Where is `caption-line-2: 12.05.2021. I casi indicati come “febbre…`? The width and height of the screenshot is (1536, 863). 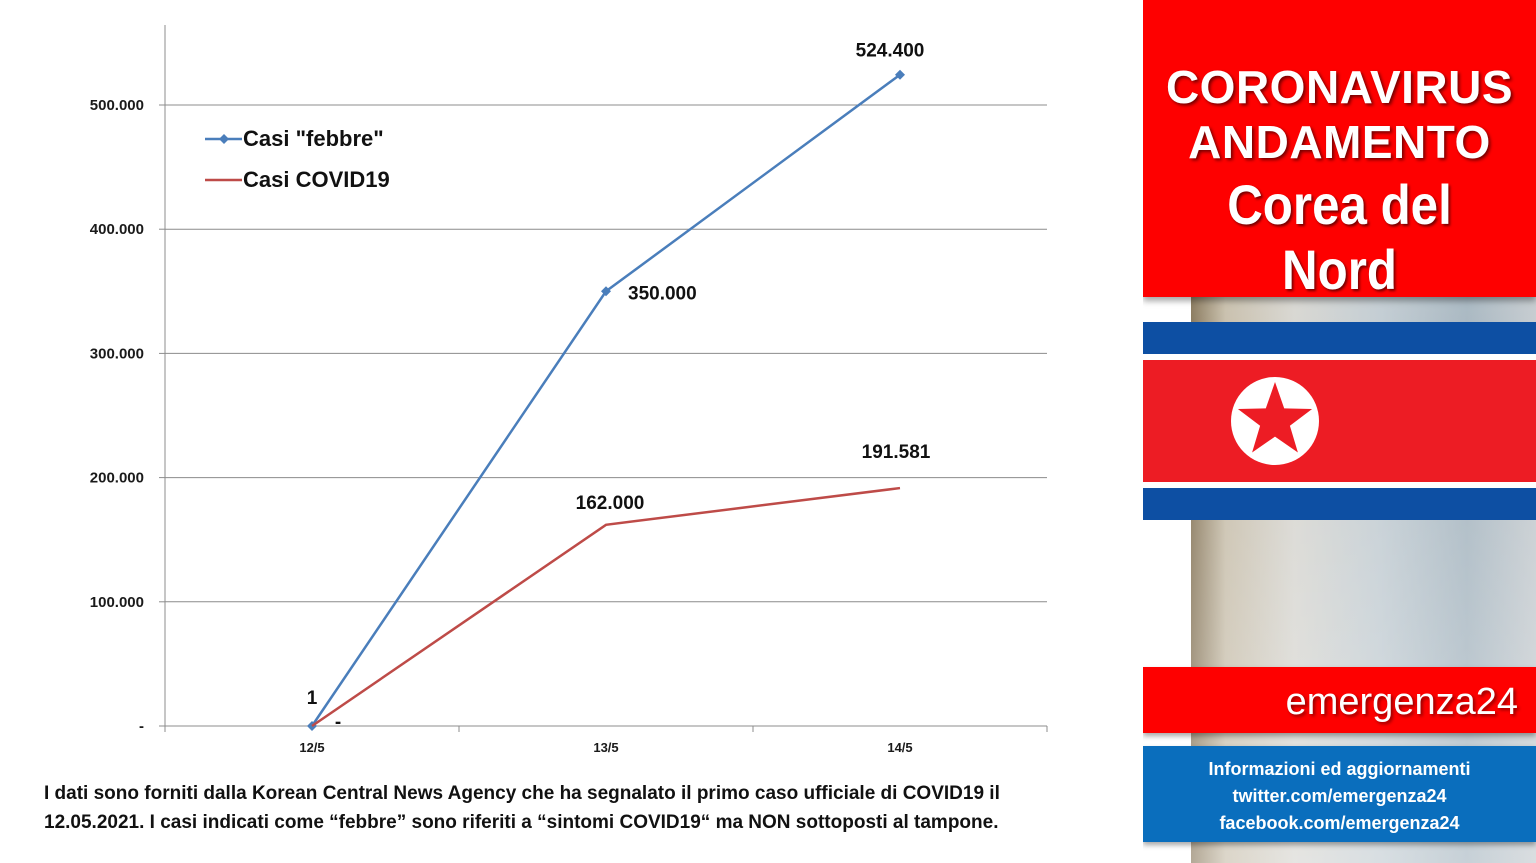 caption-line-2: 12.05.2021. I casi indicati come “febbre… is located at coordinates (521, 822).